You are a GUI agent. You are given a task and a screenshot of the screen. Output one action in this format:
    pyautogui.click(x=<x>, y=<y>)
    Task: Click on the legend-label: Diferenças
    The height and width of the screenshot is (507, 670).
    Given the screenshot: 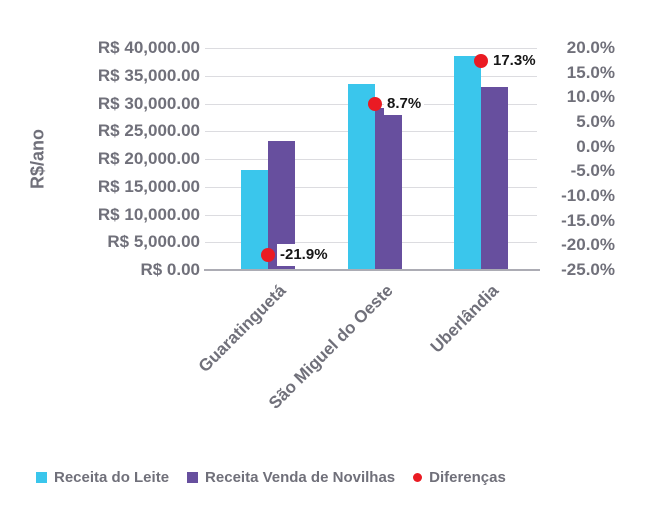 What is the action you would take?
    pyautogui.click(x=467, y=477)
    